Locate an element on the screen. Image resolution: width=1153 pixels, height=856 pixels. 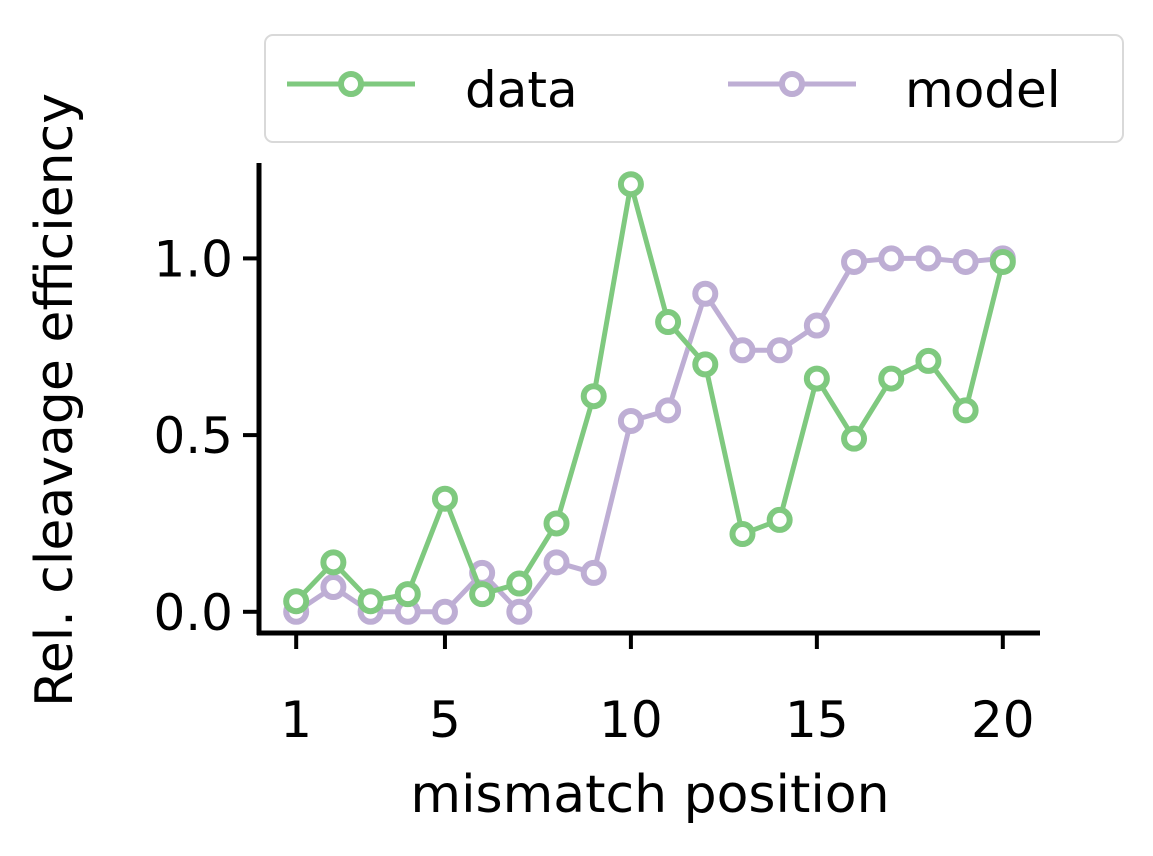
x-tick-label: 5 is located at coordinates (445, 720).